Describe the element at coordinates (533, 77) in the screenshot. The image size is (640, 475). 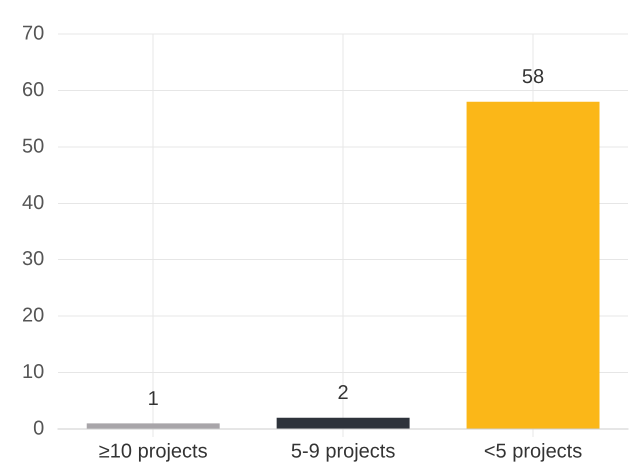
I see `data-label: 58` at that location.